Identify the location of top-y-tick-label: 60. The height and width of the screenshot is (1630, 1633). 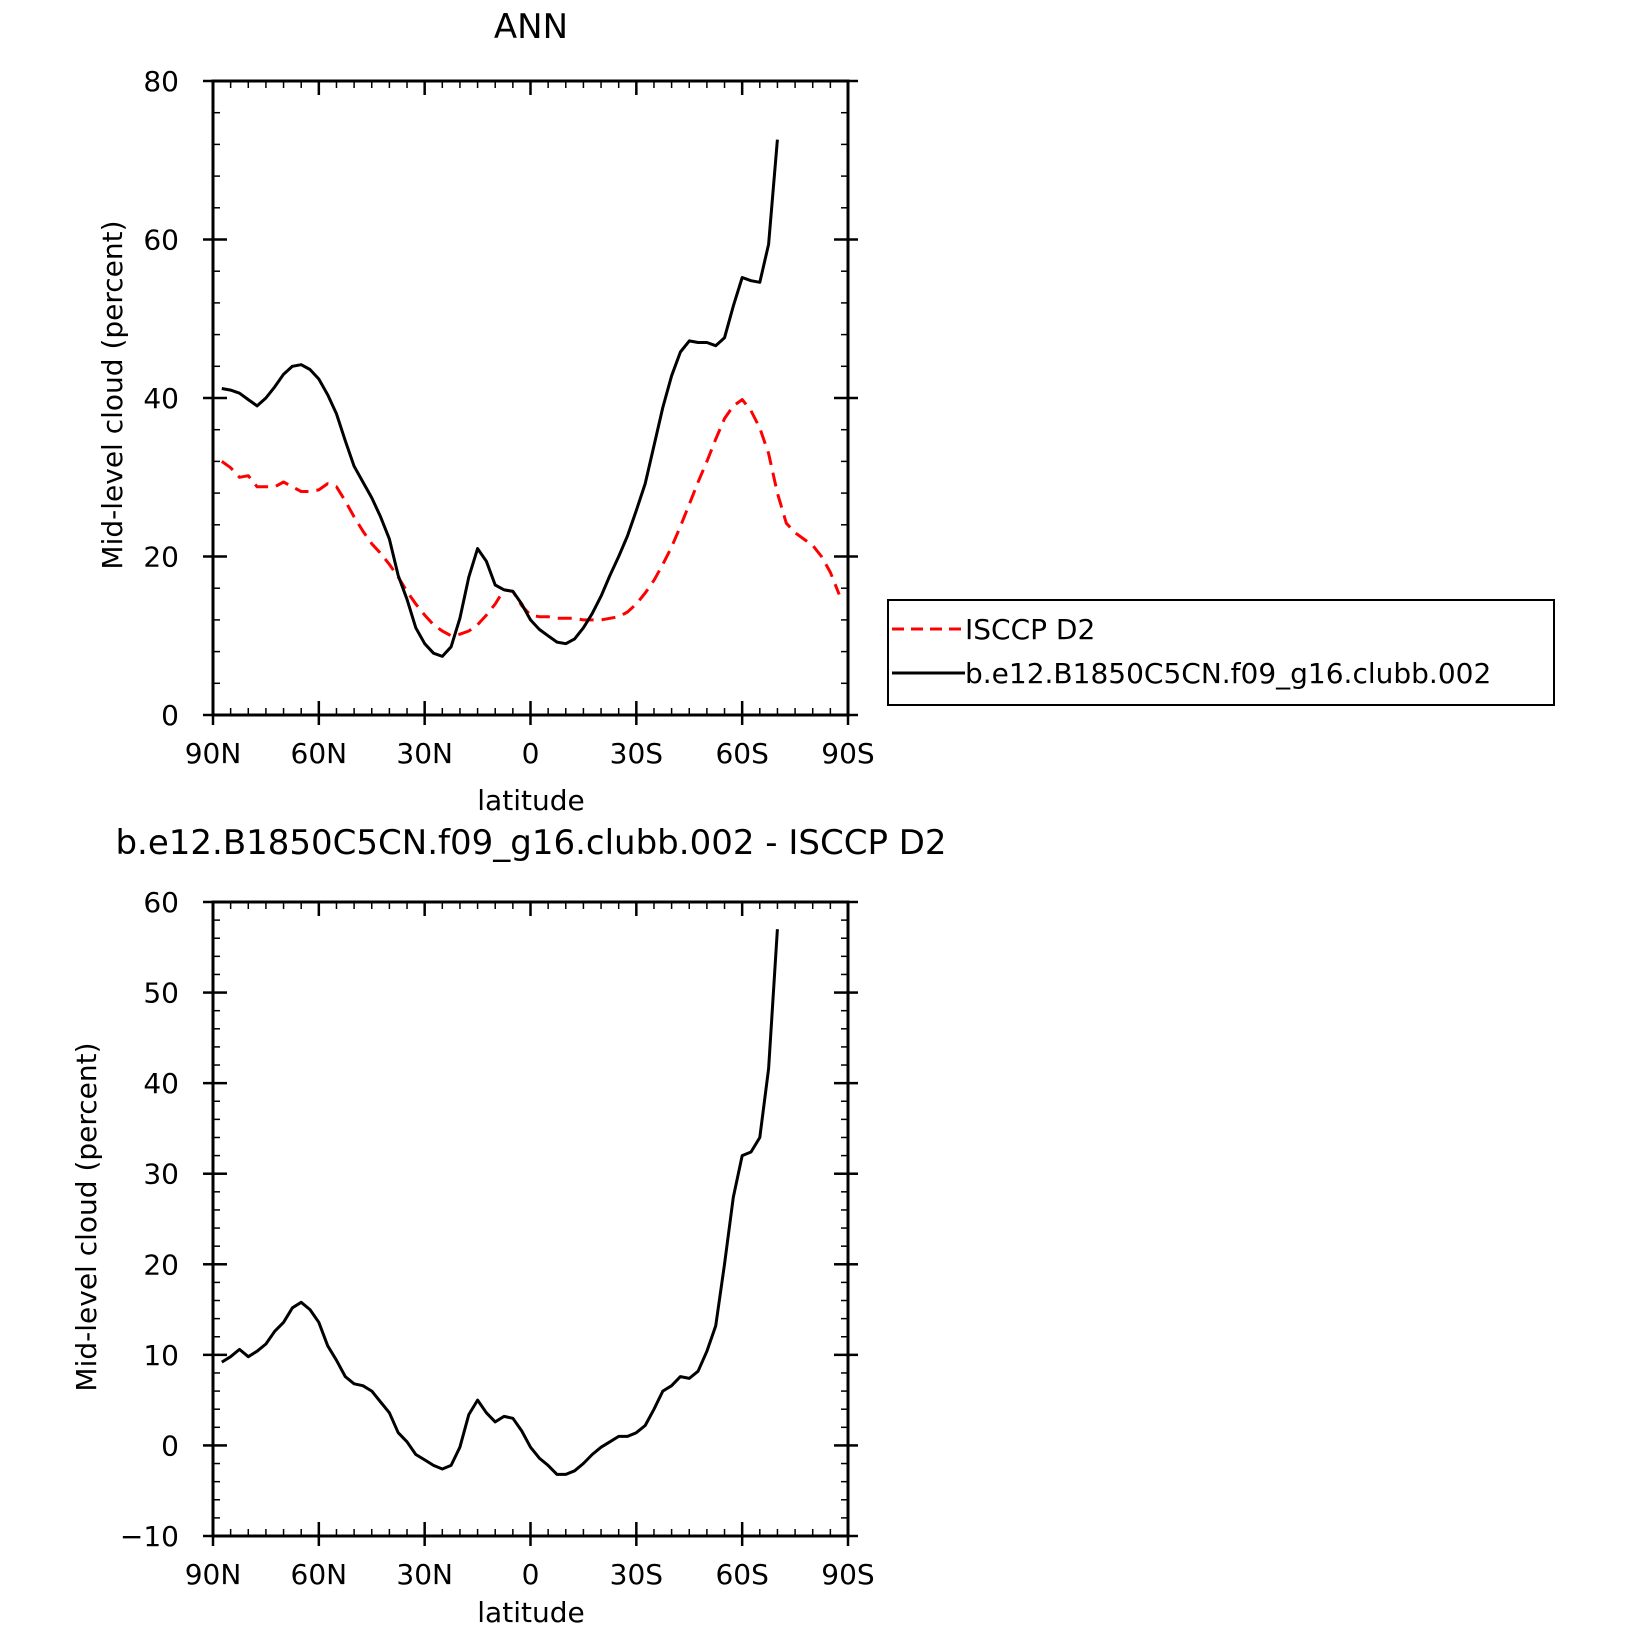
(161, 240).